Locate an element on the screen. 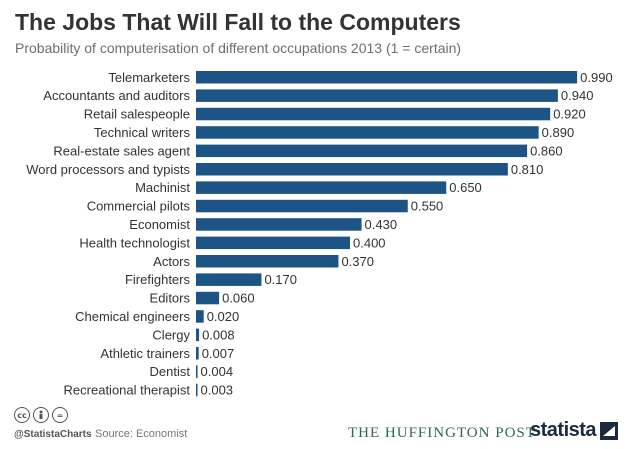 This screenshot has width=630, height=449. category-label: Retail salespeople is located at coordinates (137, 114).